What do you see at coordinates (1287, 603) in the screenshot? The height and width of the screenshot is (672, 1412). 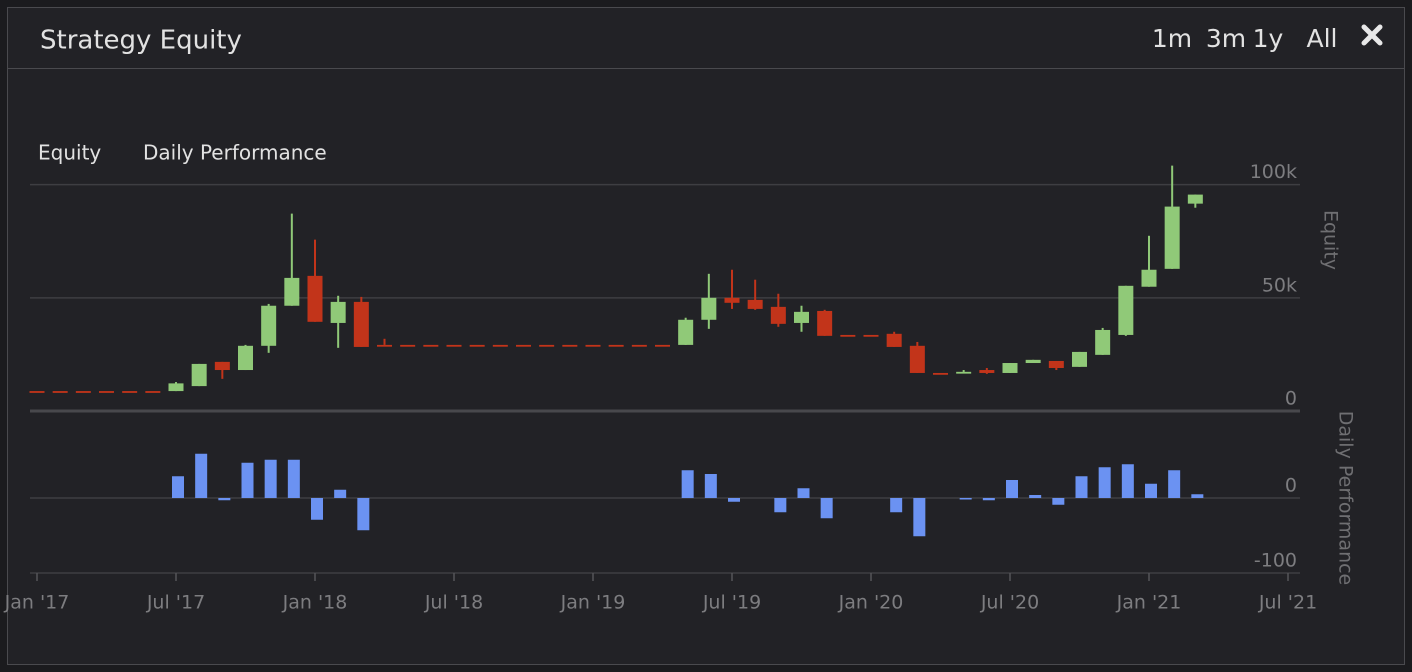 I see `x-tick-label: Jul '21` at bounding box center [1287, 603].